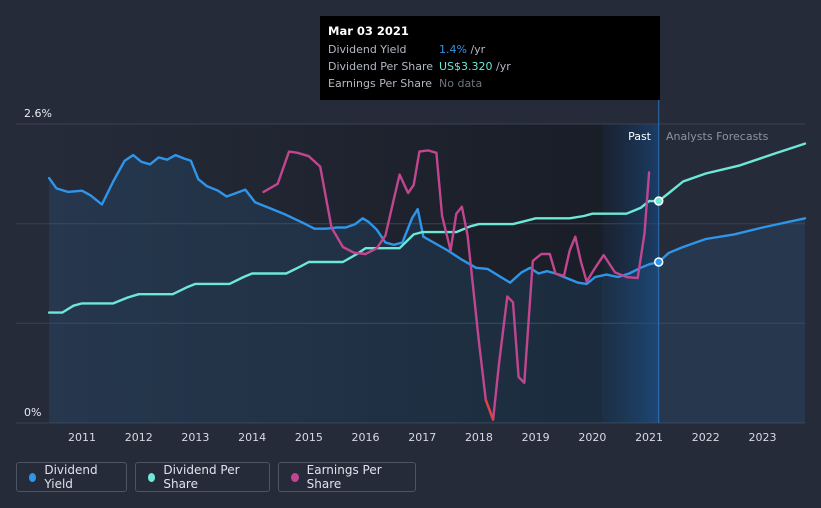  I want to click on forecast-label: Analysts Forecasts, so click(717, 136).